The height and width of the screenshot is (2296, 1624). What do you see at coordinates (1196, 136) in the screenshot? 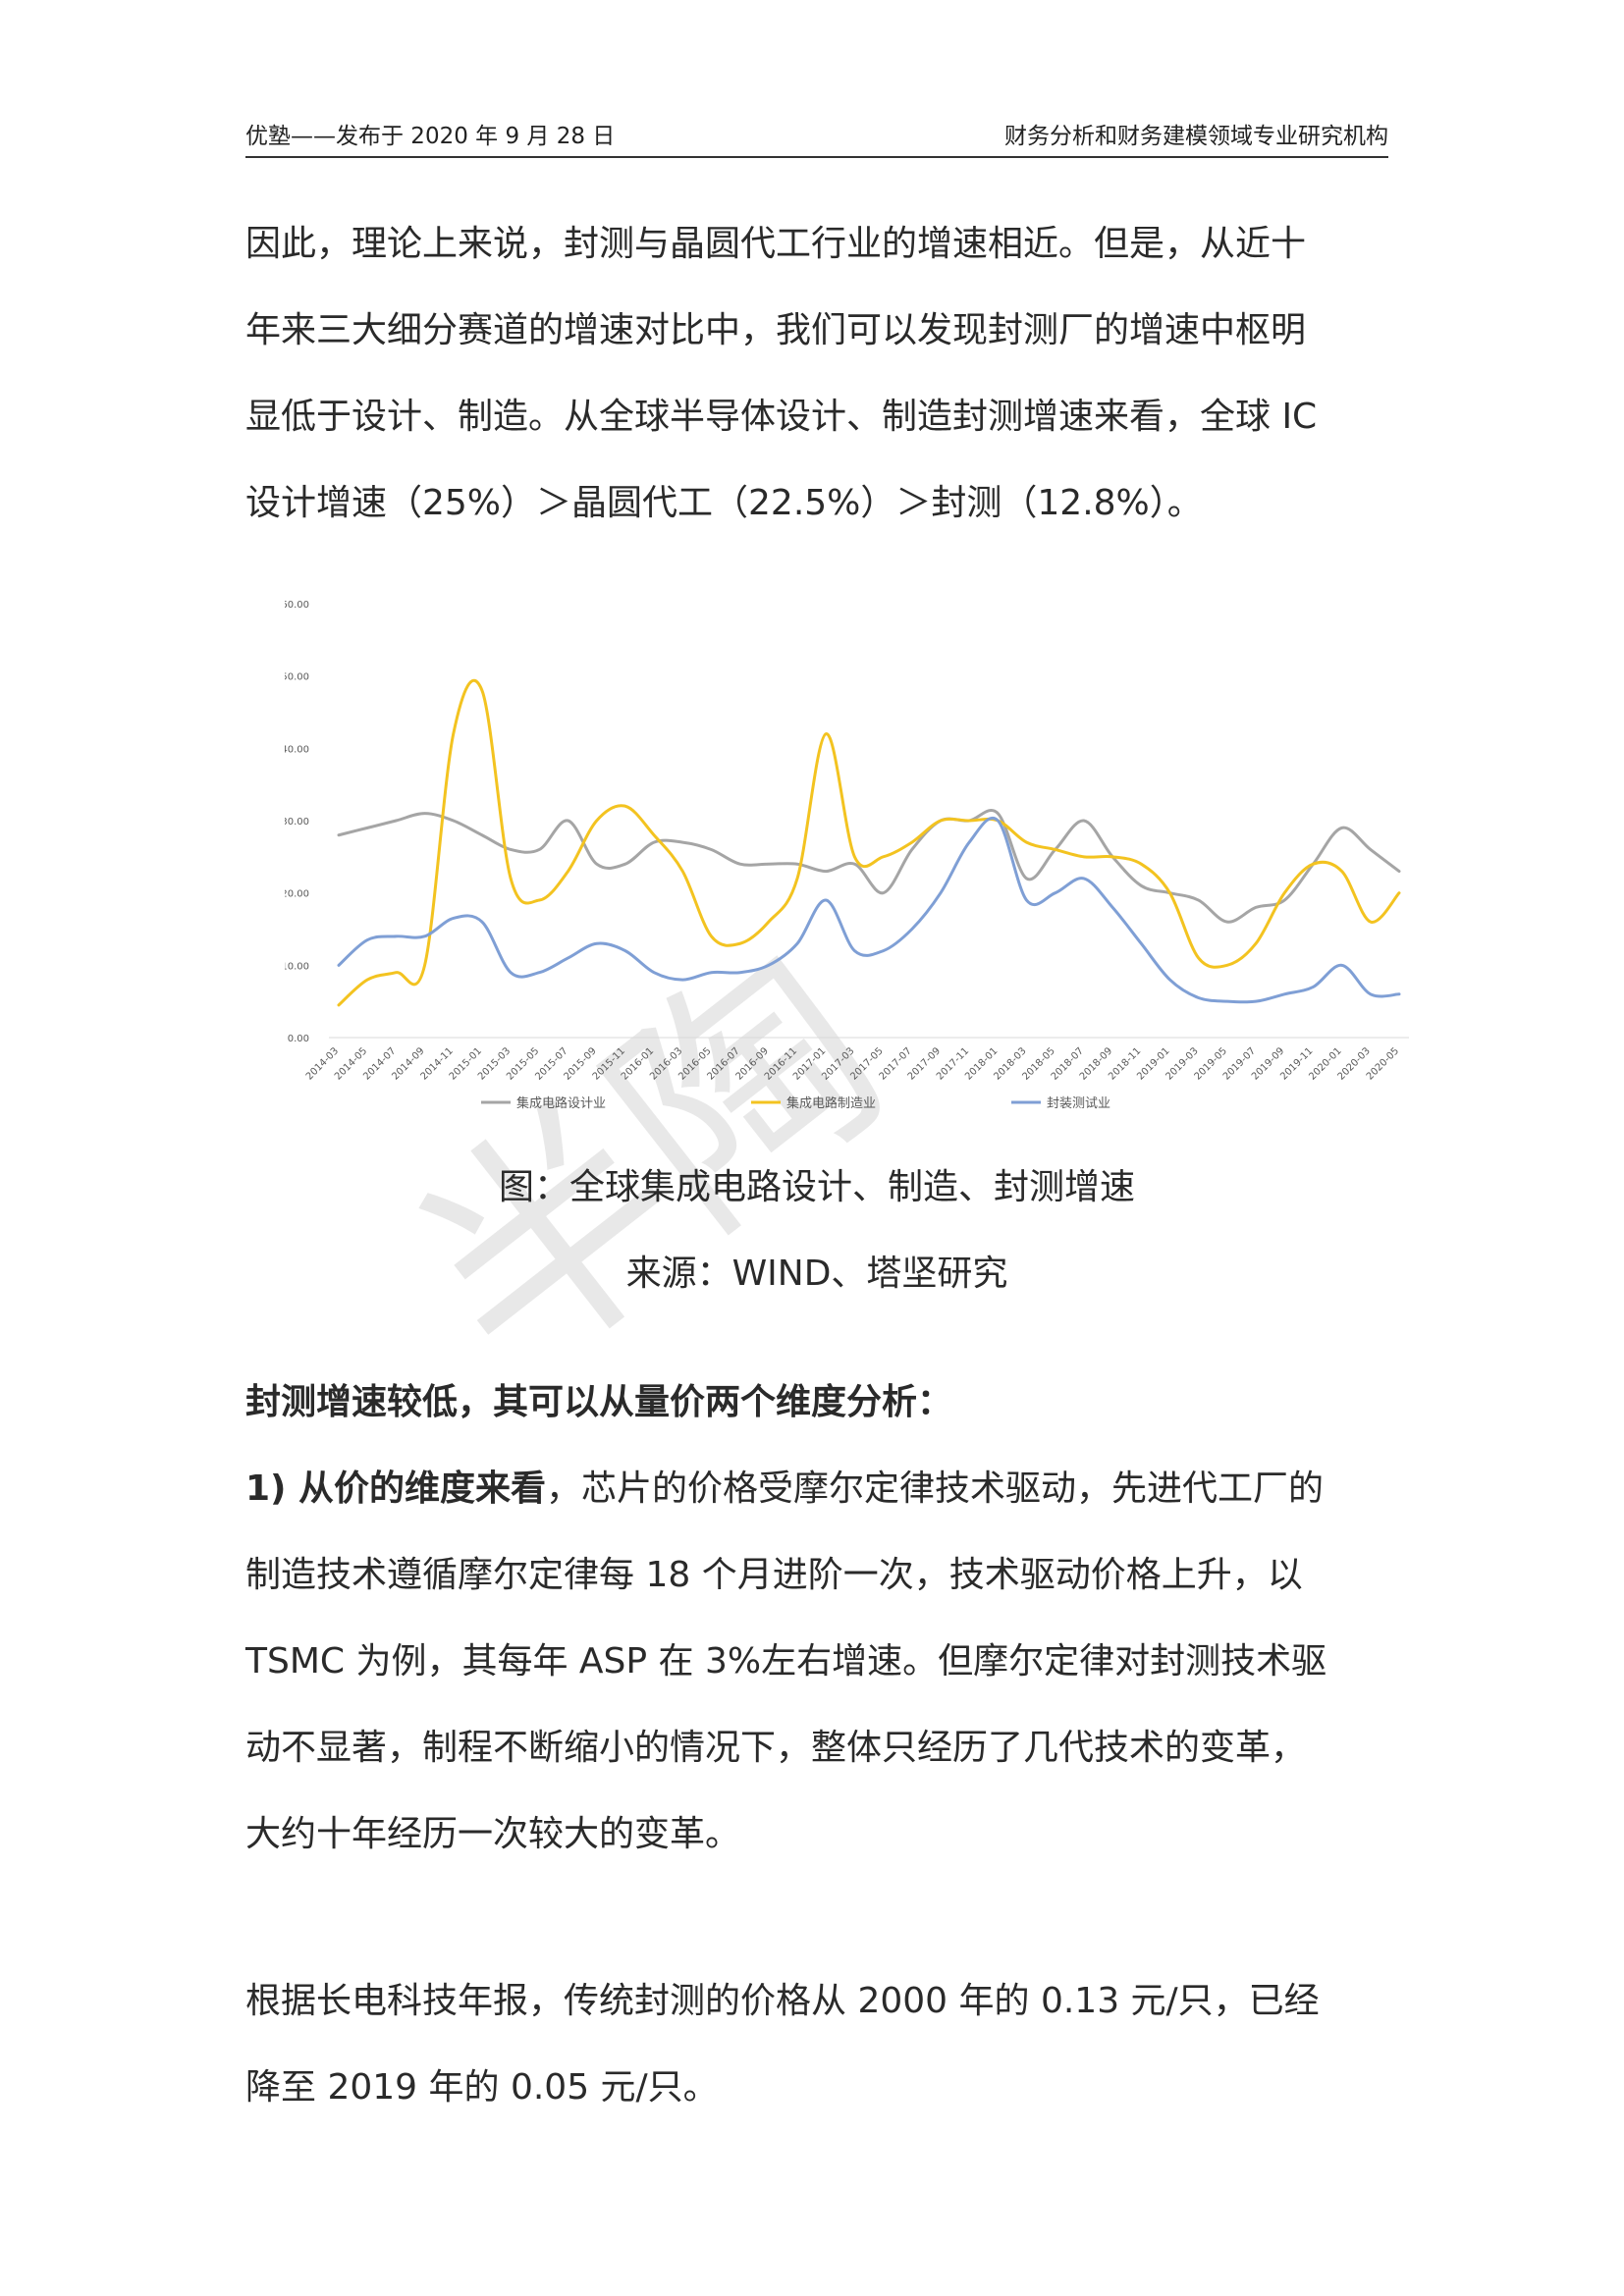
I see `header-org: 财务分析和财务建模领域专业研究机构` at bounding box center [1196, 136].